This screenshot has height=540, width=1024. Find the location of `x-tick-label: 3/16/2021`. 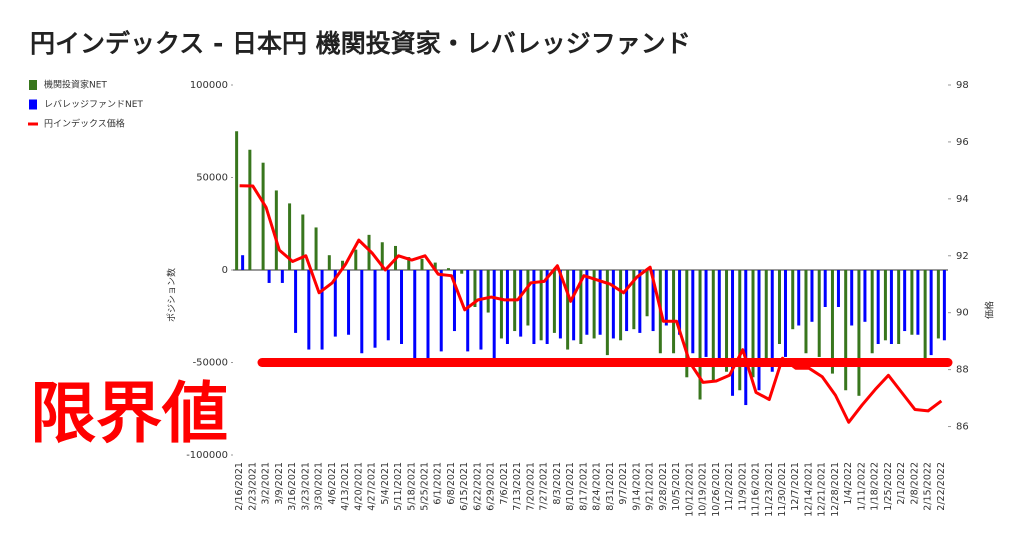

x-tick-label: 3/16/2021 is located at coordinates (292, 486).